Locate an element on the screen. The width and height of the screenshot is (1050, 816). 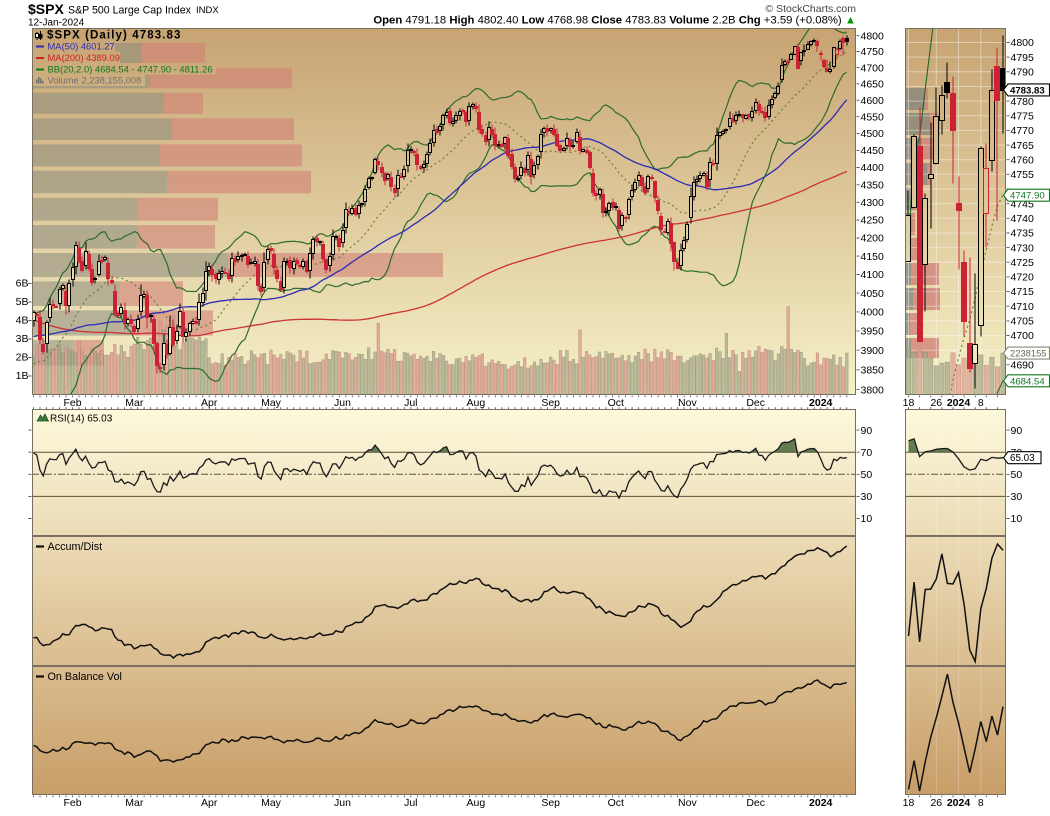
svg-text: 4720 is located at coordinates (1023, 278).